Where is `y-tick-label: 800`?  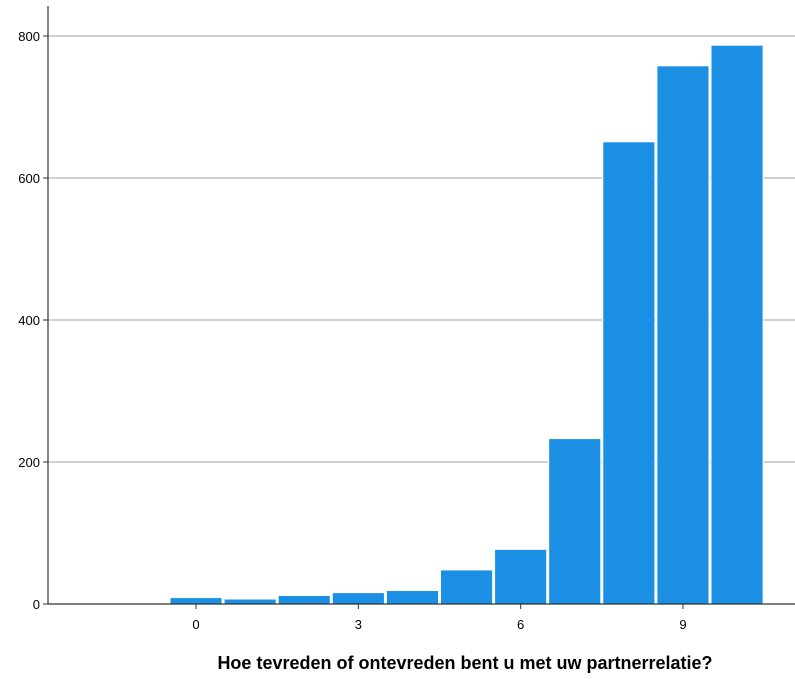
y-tick-label: 800 is located at coordinates (29, 36).